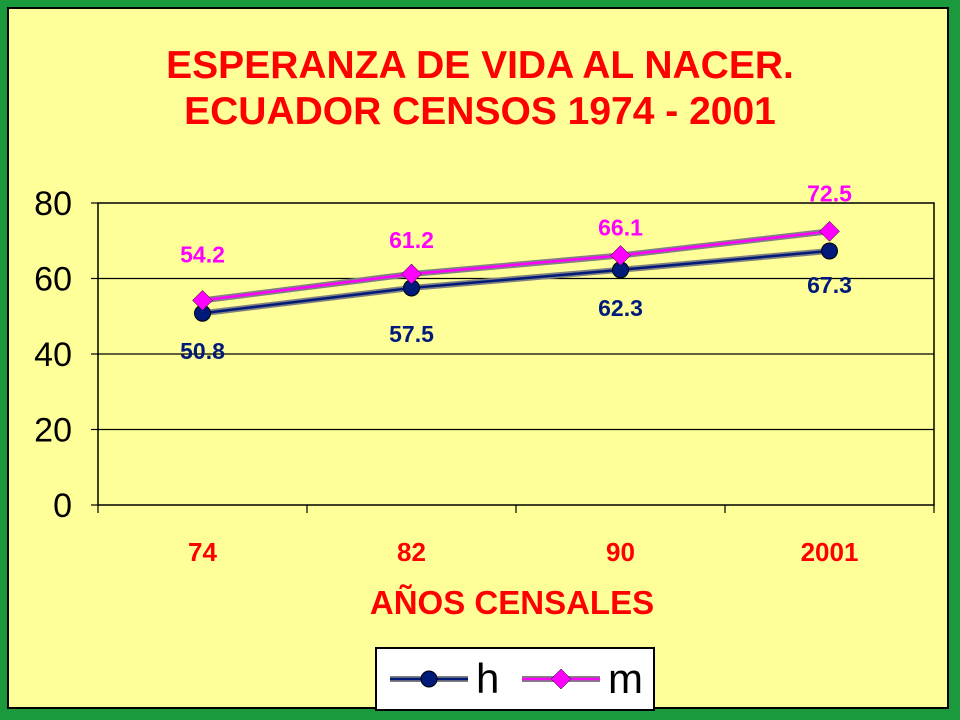 The width and height of the screenshot is (960, 720). I want to click on h-series-line, so click(516, 282).